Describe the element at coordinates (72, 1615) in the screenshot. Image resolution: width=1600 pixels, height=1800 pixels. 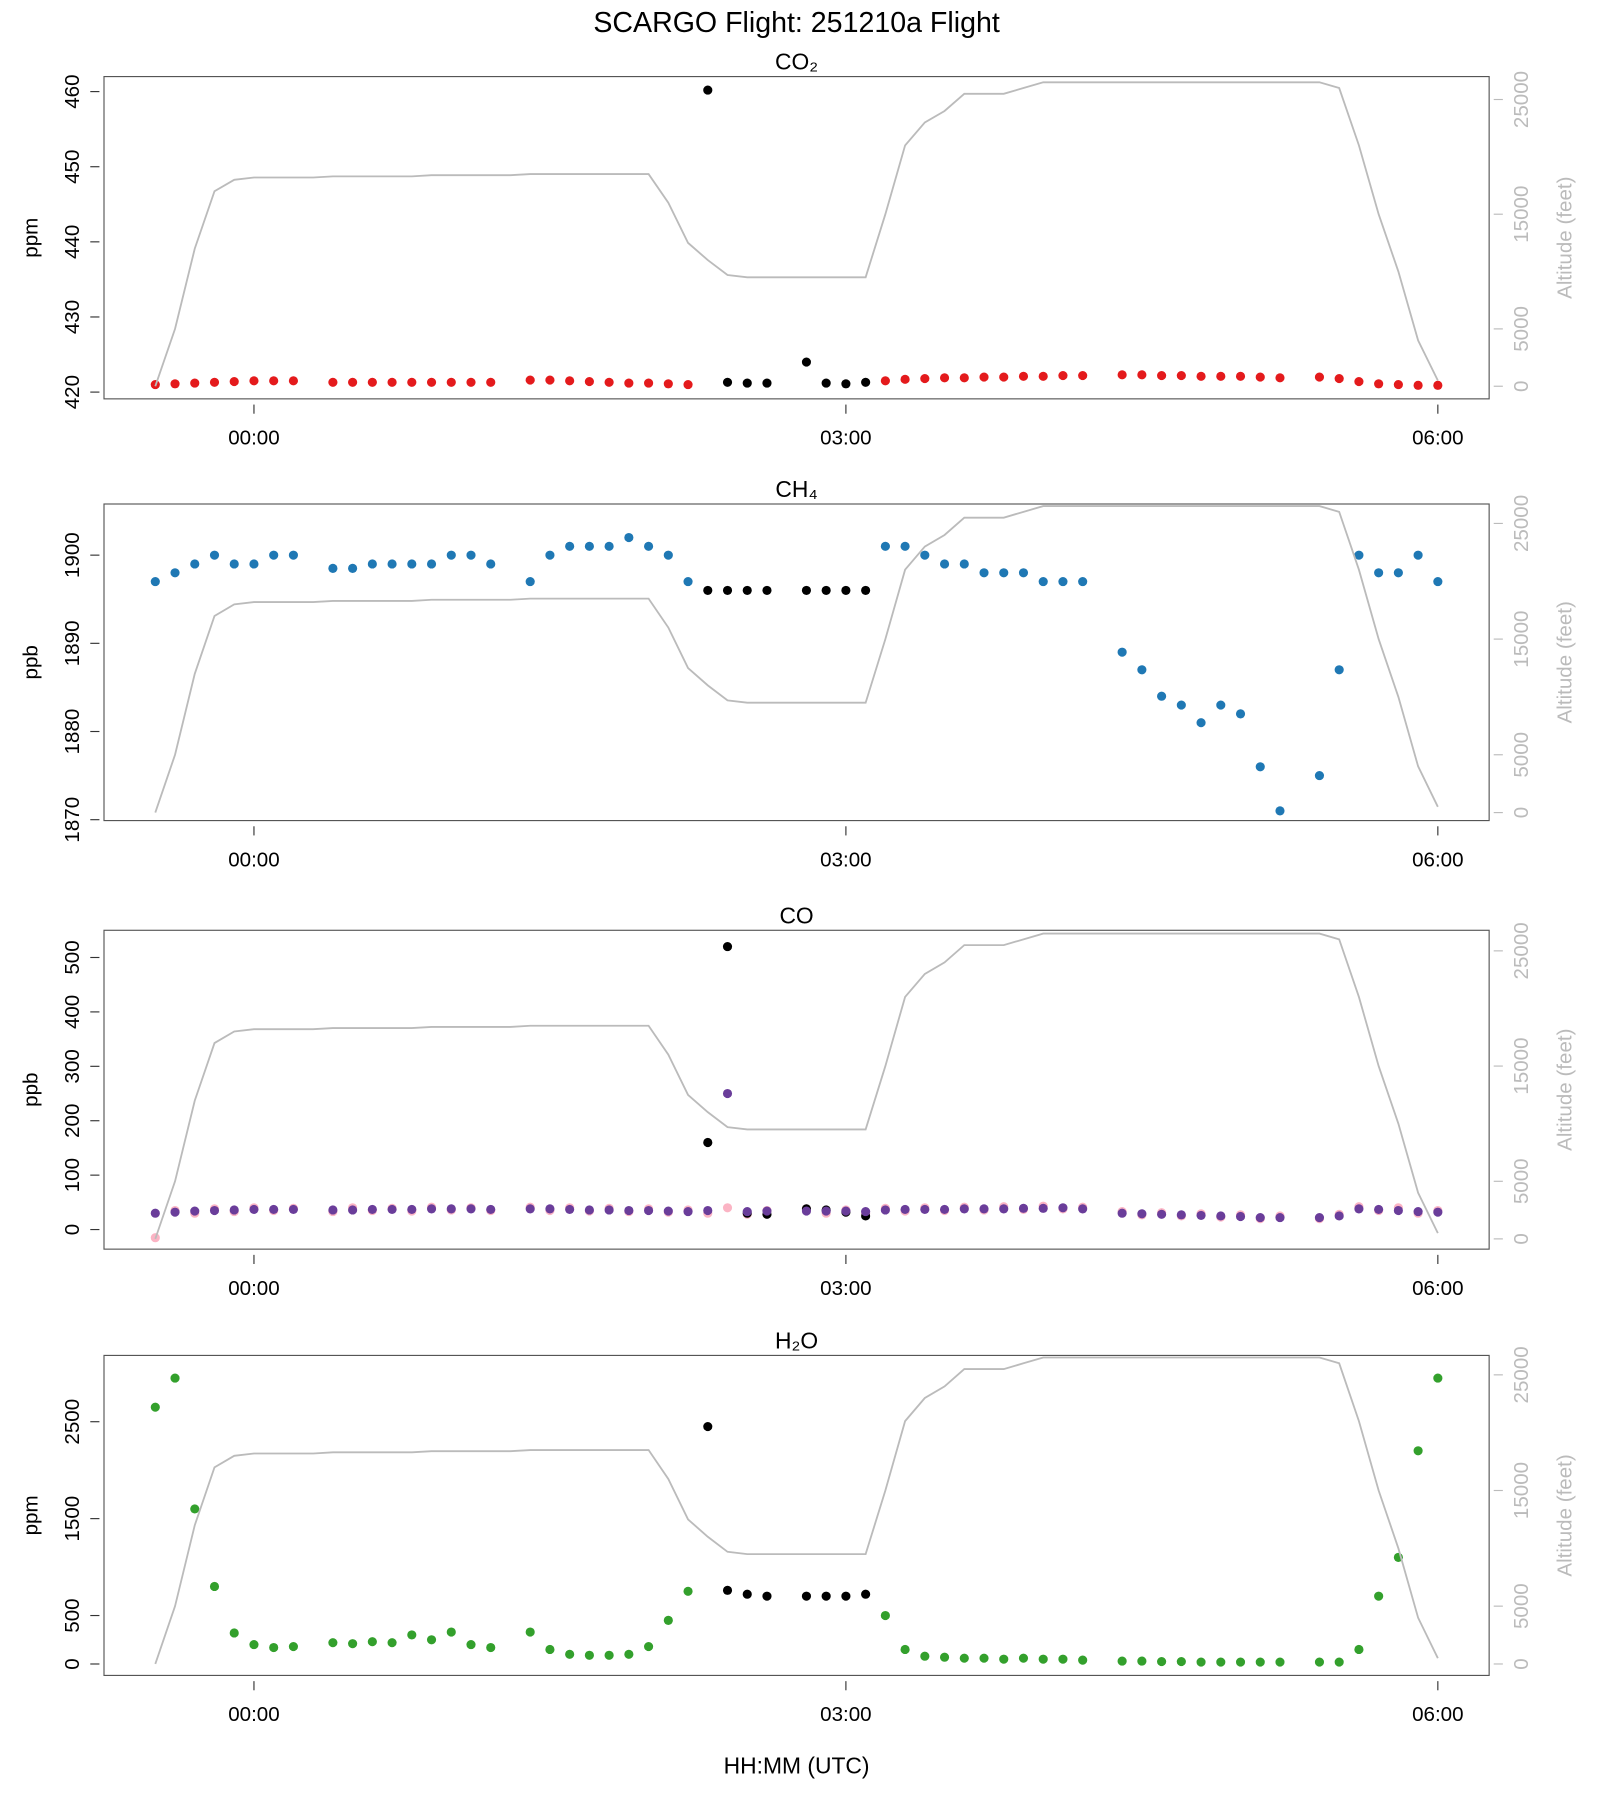
I see `y-tick-label: 500` at that location.